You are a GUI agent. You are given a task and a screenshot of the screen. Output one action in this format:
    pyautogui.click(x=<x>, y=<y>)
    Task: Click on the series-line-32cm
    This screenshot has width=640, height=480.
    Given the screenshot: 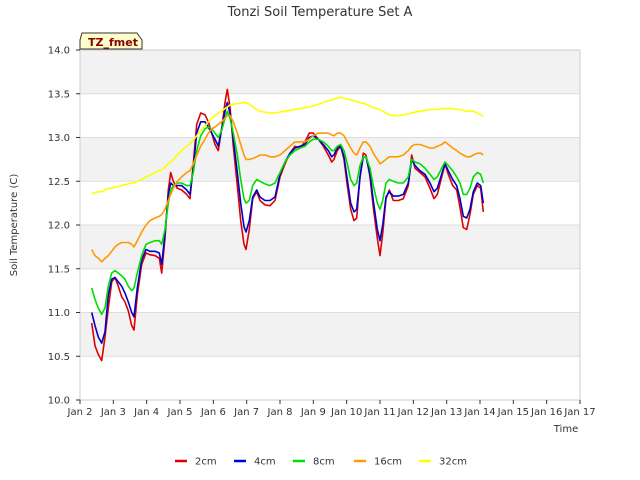 What is the action you would take?
    pyautogui.click(x=287, y=145)
    